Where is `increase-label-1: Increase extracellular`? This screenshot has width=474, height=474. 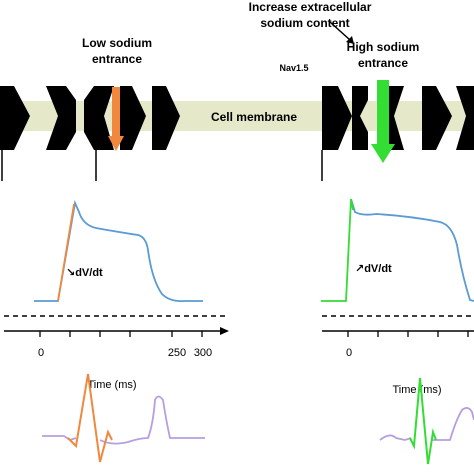 increase-label-1: Increase extracellular is located at coordinates (310, 7).